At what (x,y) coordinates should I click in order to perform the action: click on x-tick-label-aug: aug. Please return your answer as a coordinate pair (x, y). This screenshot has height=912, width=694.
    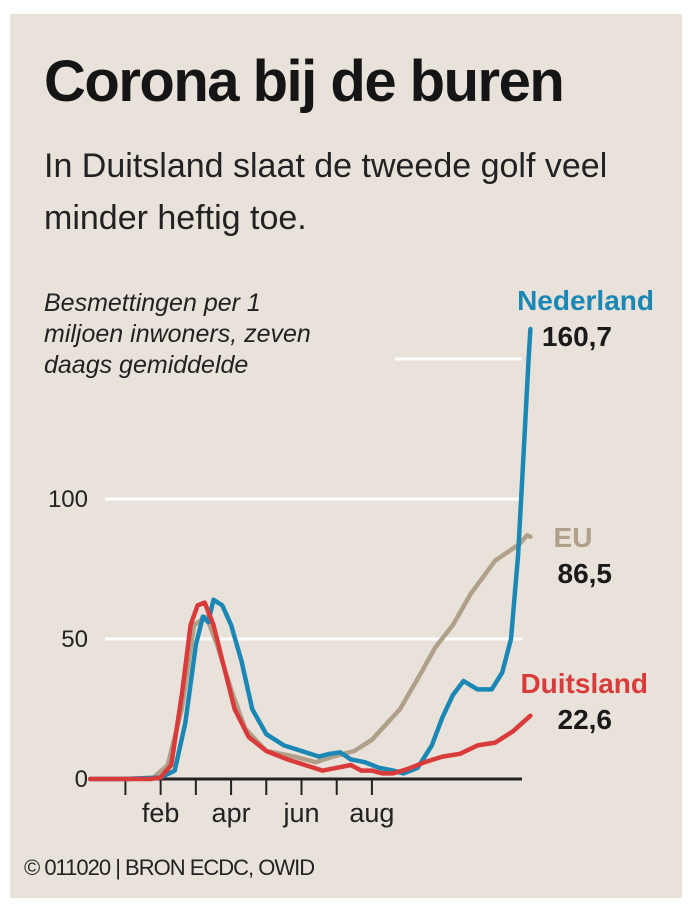
    Looking at the image, I should click on (371, 813).